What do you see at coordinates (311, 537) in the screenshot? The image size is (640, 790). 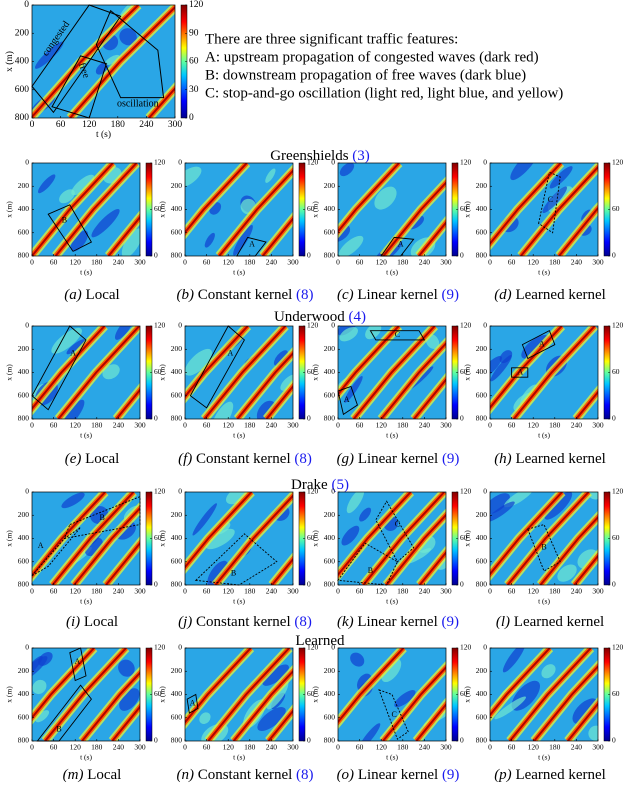 I see `colorbar-tick-label: 60` at bounding box center [311, 537].